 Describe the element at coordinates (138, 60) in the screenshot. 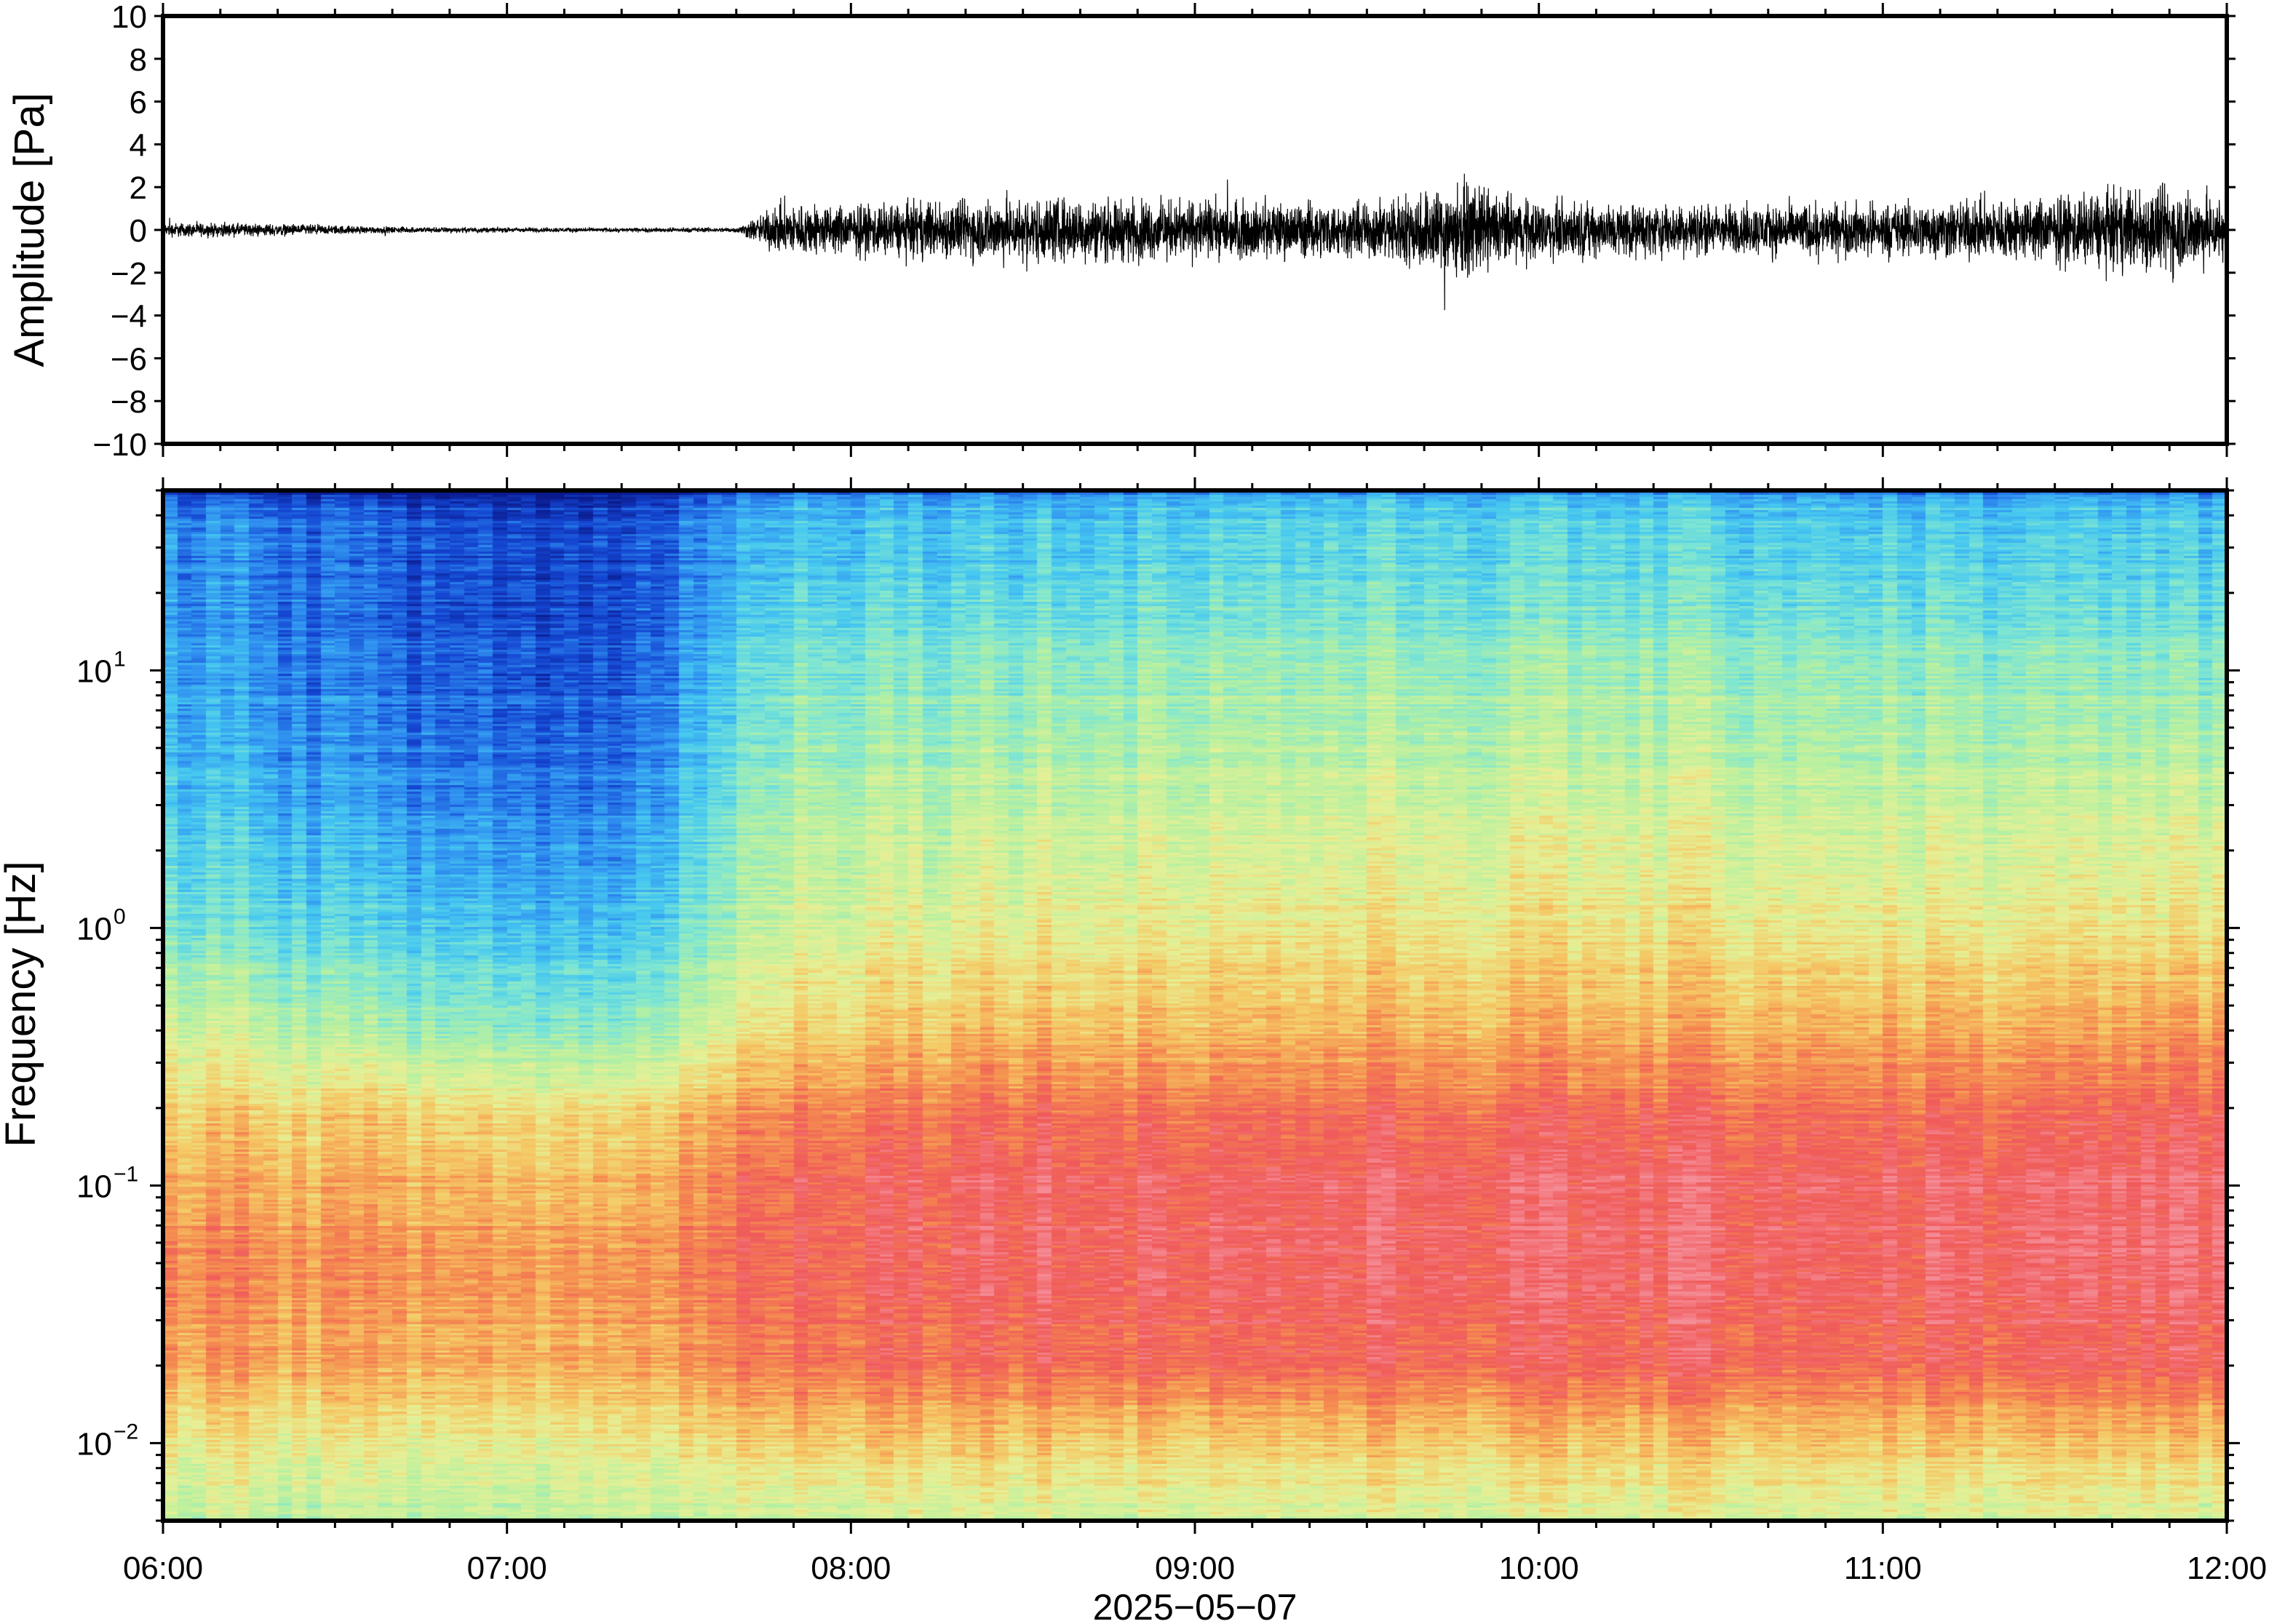

I see `waveform-y-tick-label: 8` at that location.